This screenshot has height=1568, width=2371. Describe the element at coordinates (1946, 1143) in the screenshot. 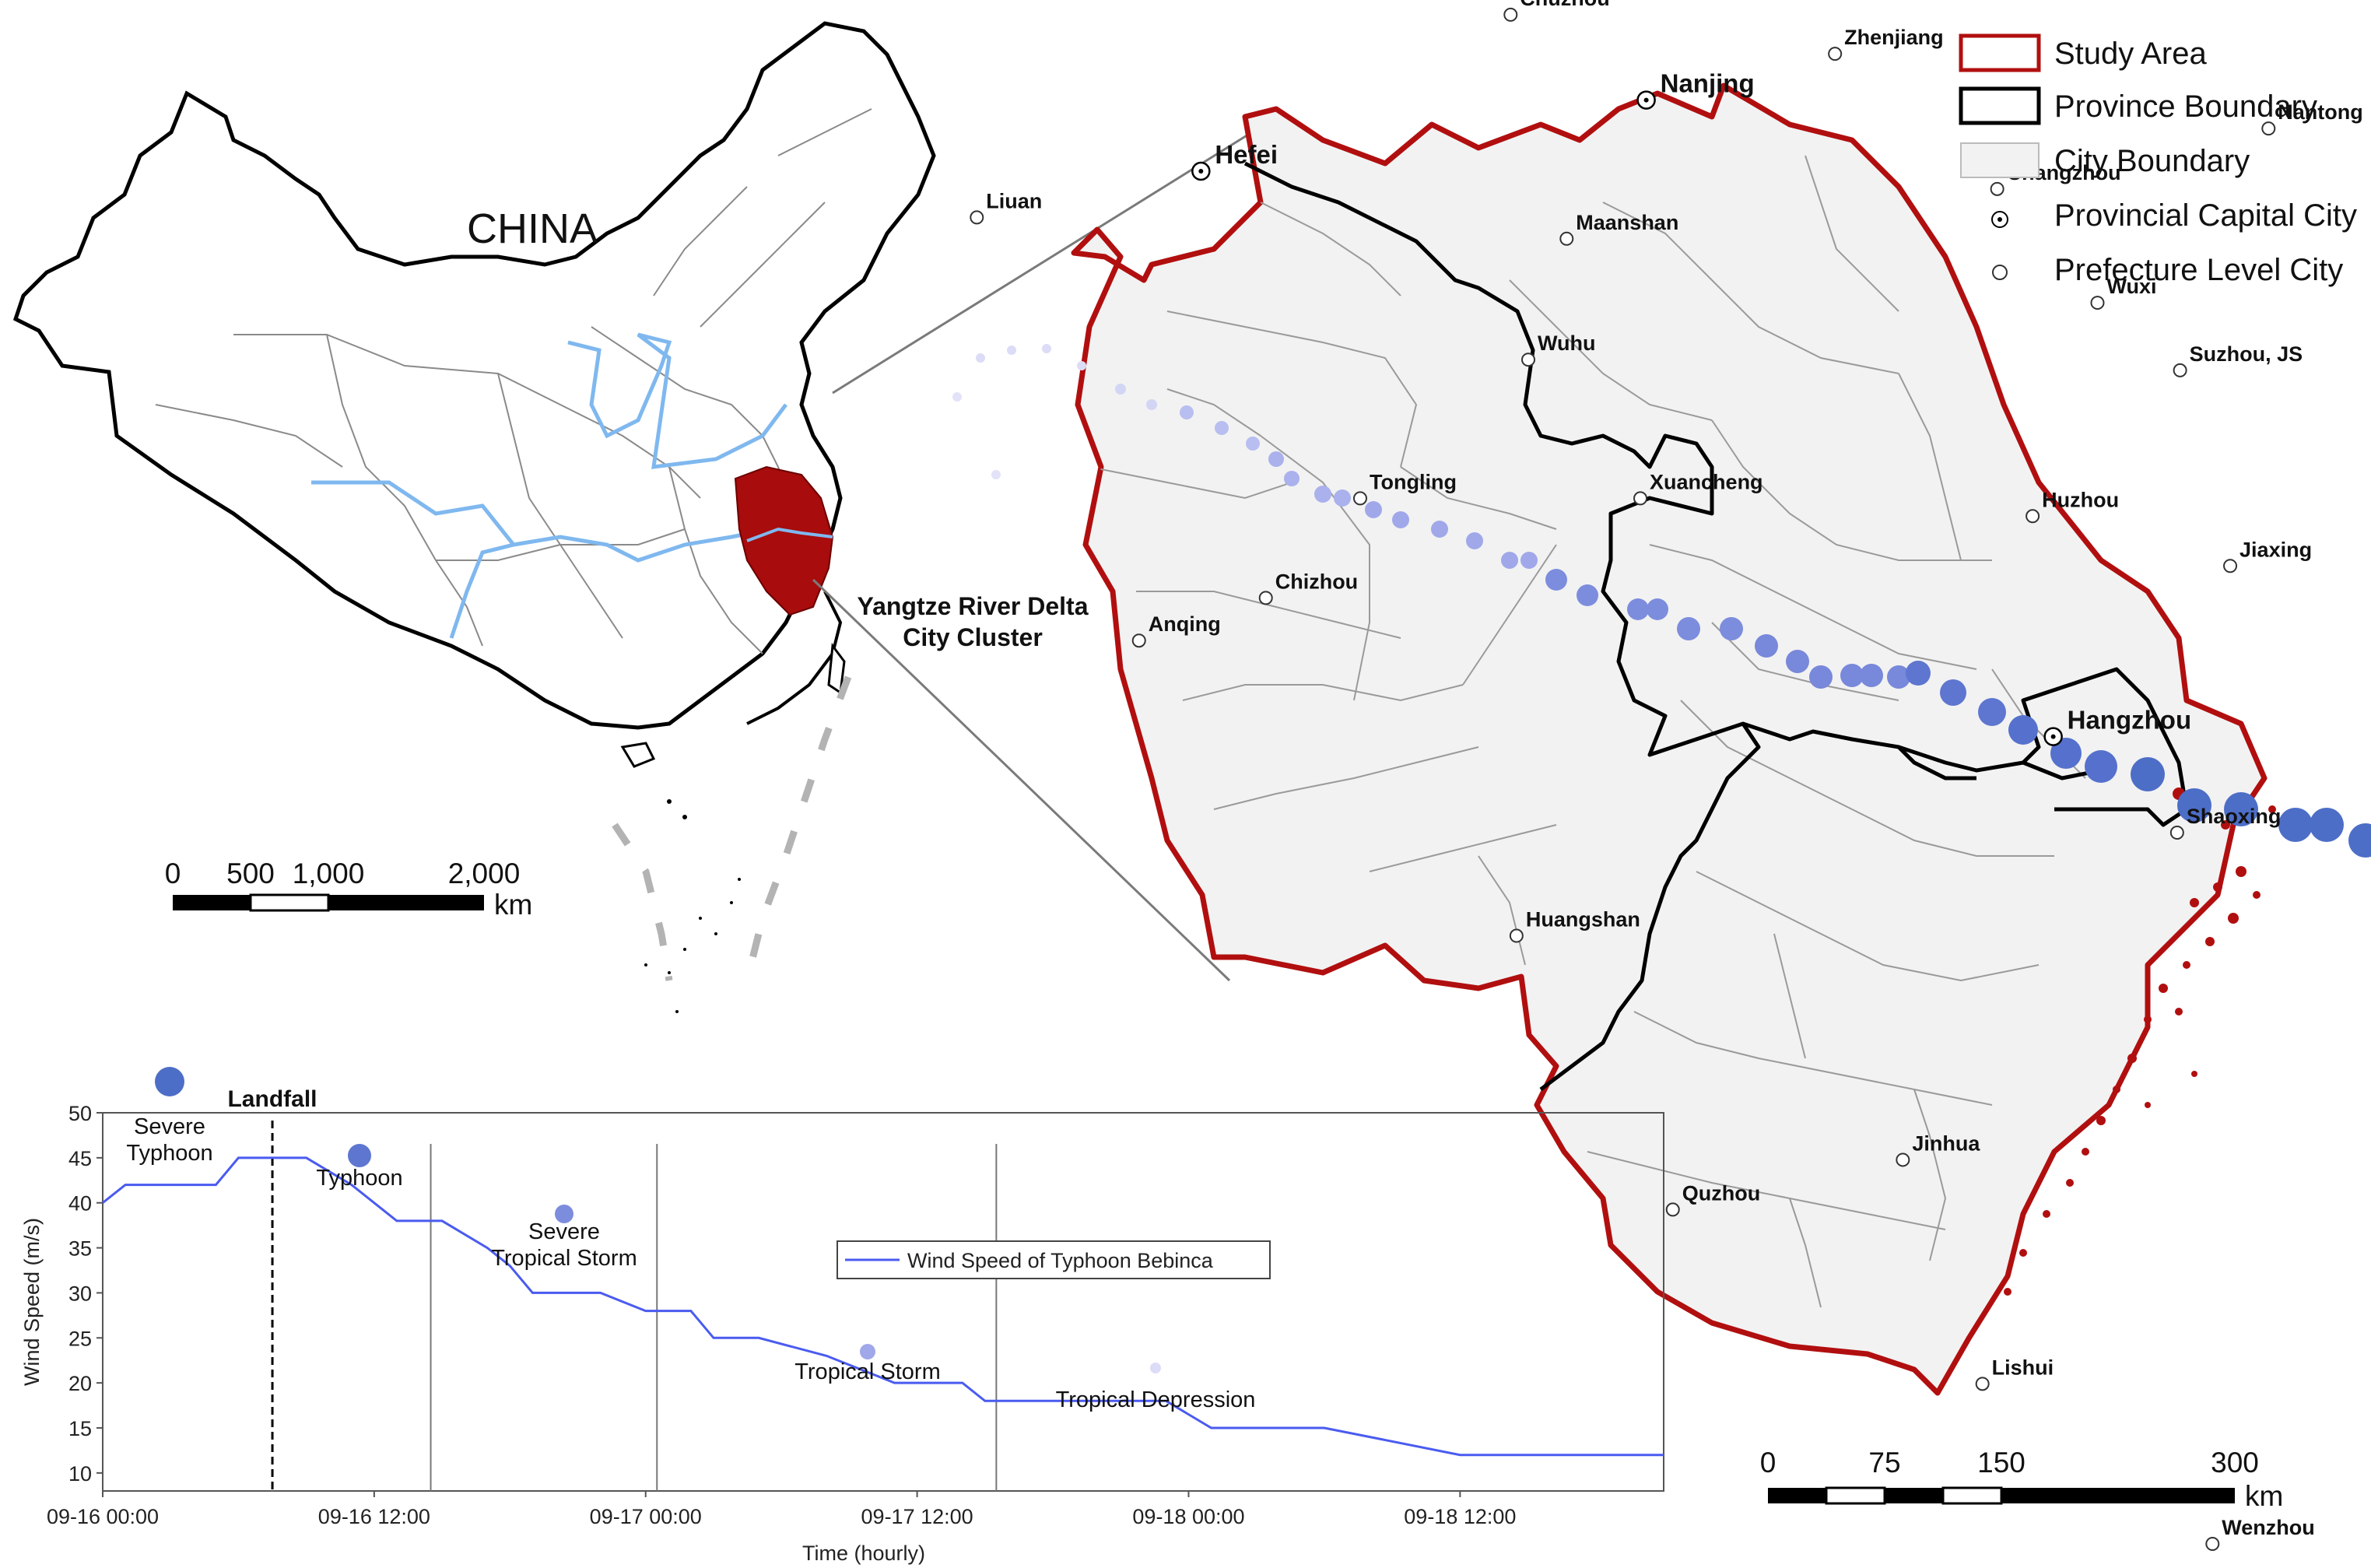

I see `city-label-jinhua: Jinhua` at that location.